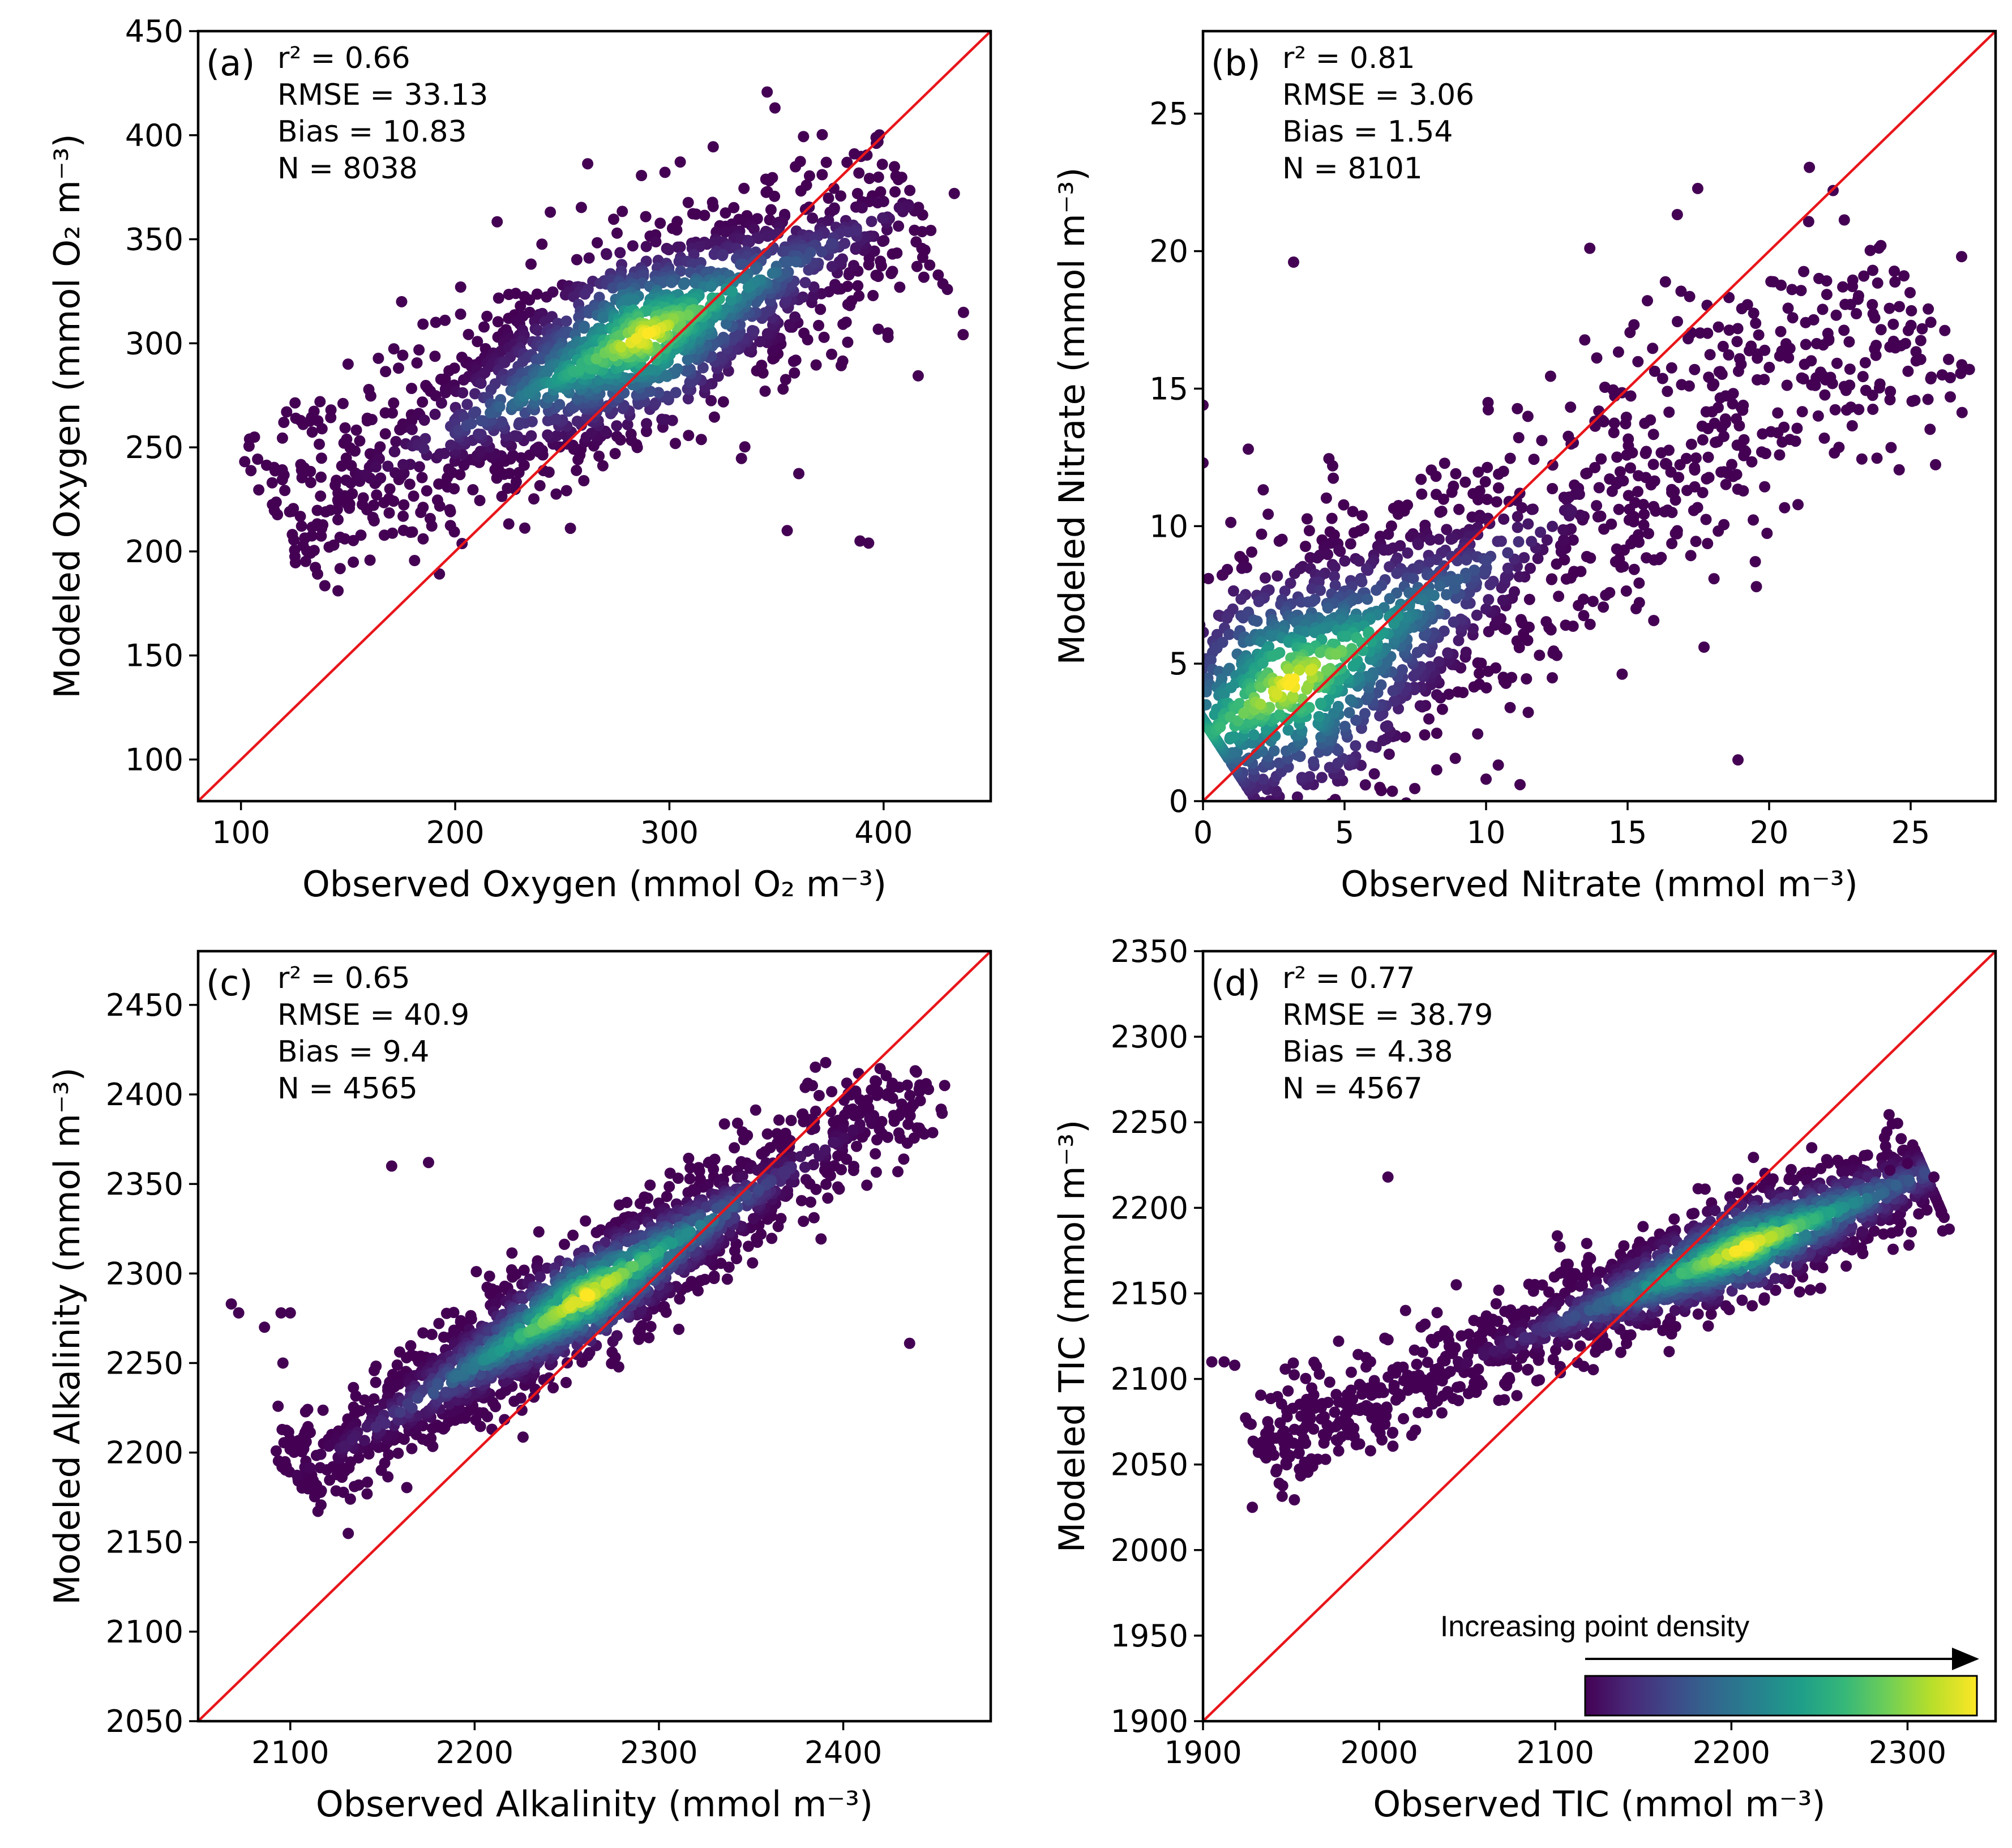  I want to click on x-tick-label: 400, so click(884, 832).